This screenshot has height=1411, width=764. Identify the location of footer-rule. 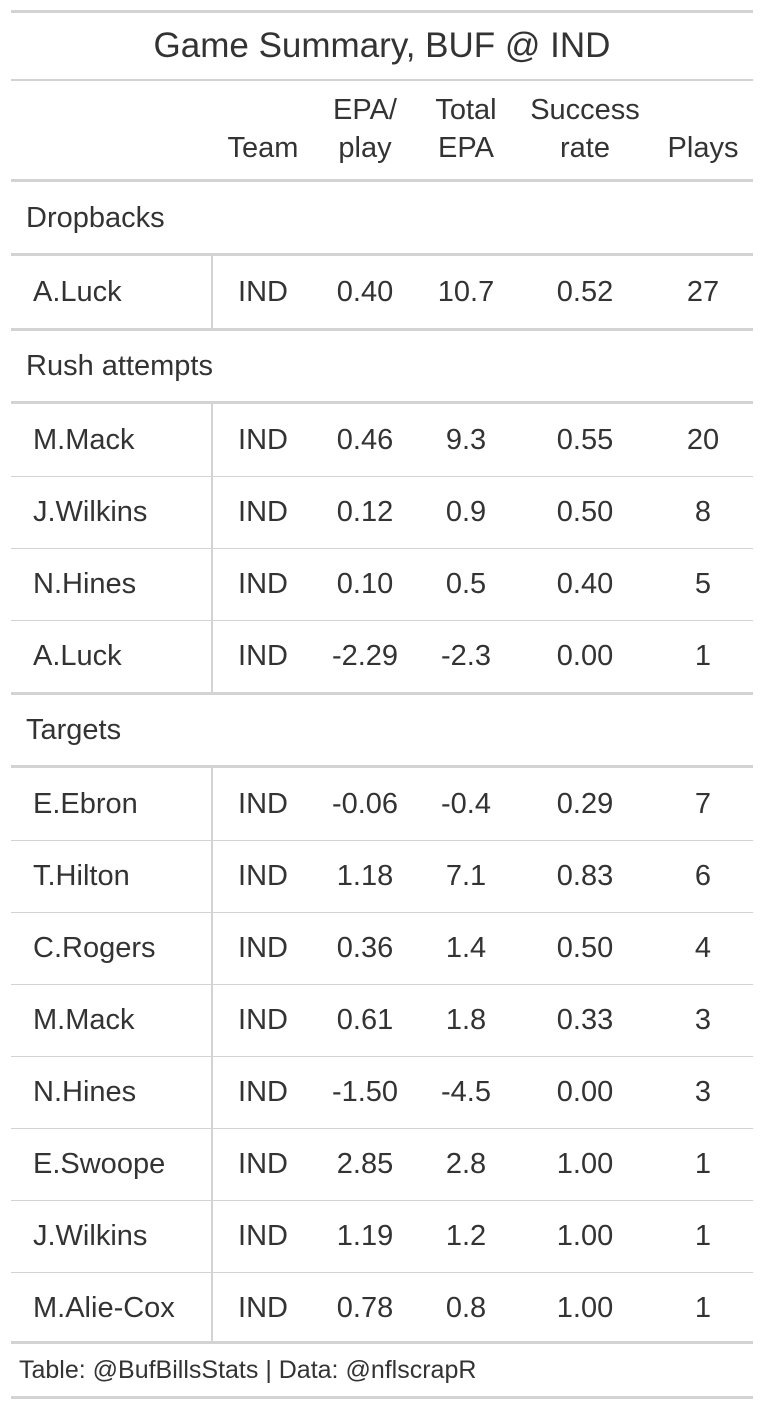
(382, 1397).